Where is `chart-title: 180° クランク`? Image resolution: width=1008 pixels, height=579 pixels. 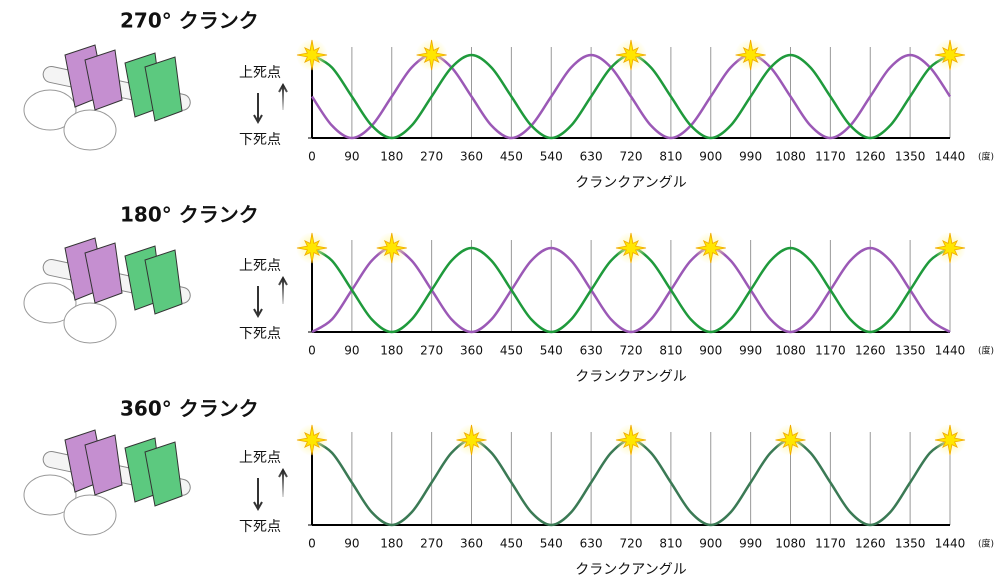 chart-title: 180° クランク is located at coordinates (189, 215).